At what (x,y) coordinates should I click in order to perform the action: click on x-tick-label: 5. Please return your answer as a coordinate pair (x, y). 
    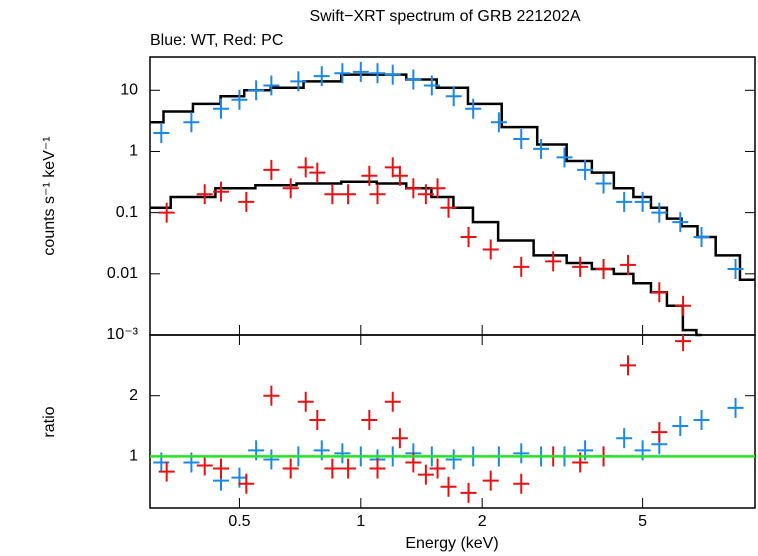
    Looking at the image, I should click on (642, 521).